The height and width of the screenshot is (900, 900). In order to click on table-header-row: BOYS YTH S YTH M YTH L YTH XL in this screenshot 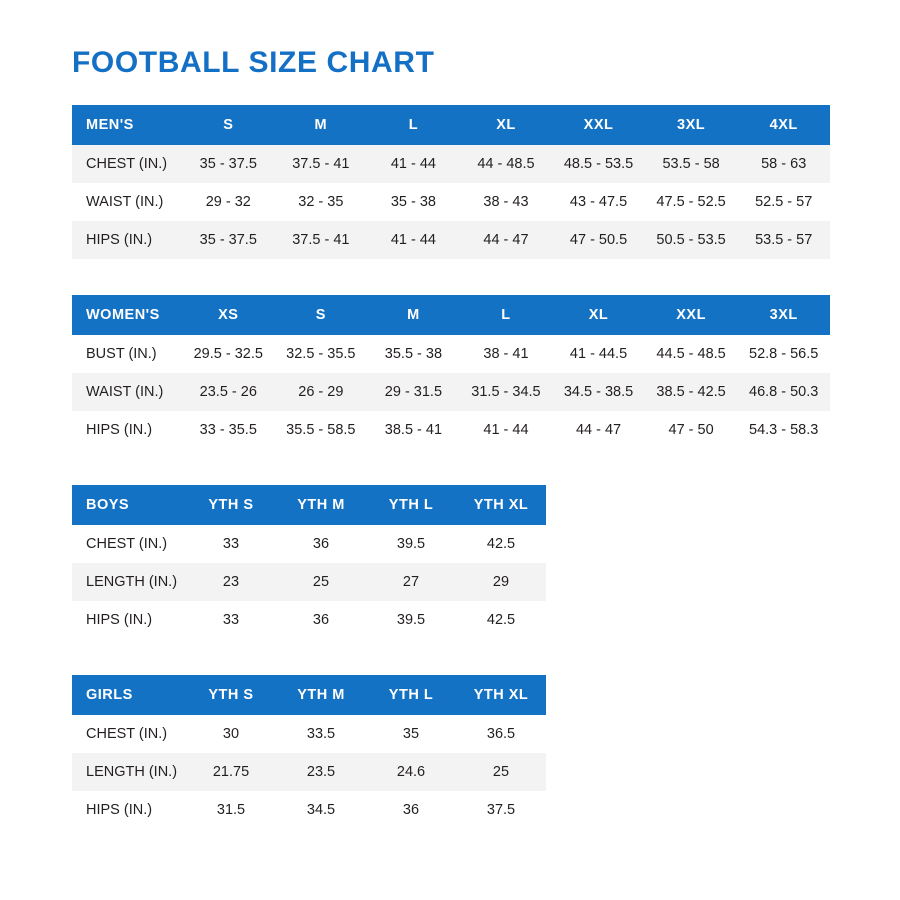, I will do `click(309, 505)`.